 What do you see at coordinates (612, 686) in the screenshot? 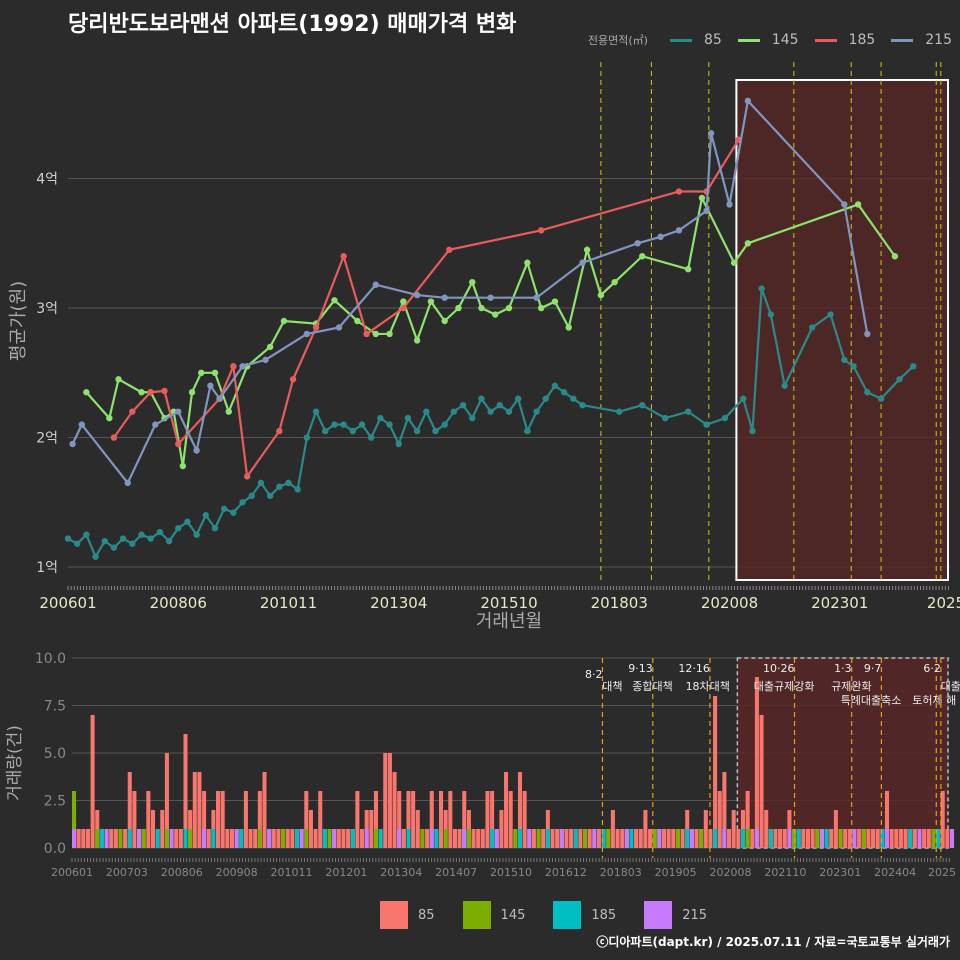
I see `annotation-label: 대책` at bounding box center [612, 686].